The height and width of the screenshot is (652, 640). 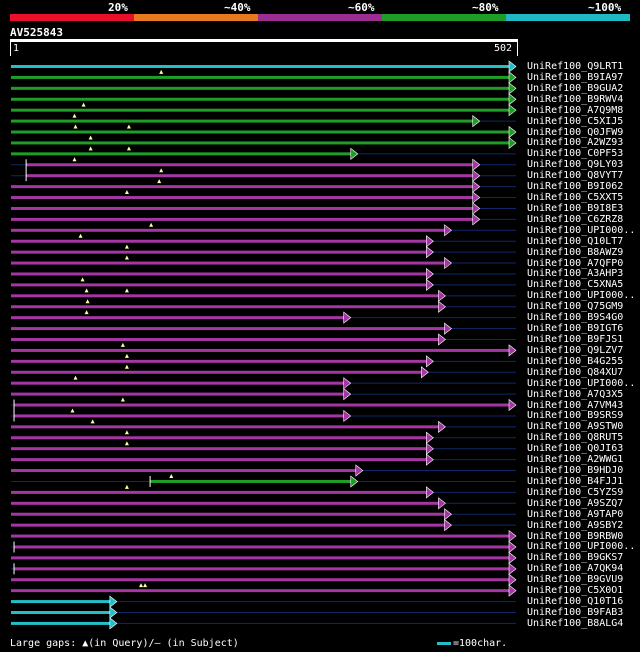 What do you see at coordinates (575, 350) in the screenshot?
I see `hit-label: UniRef100_Q9LZV7` at bounding box center [575, 350].